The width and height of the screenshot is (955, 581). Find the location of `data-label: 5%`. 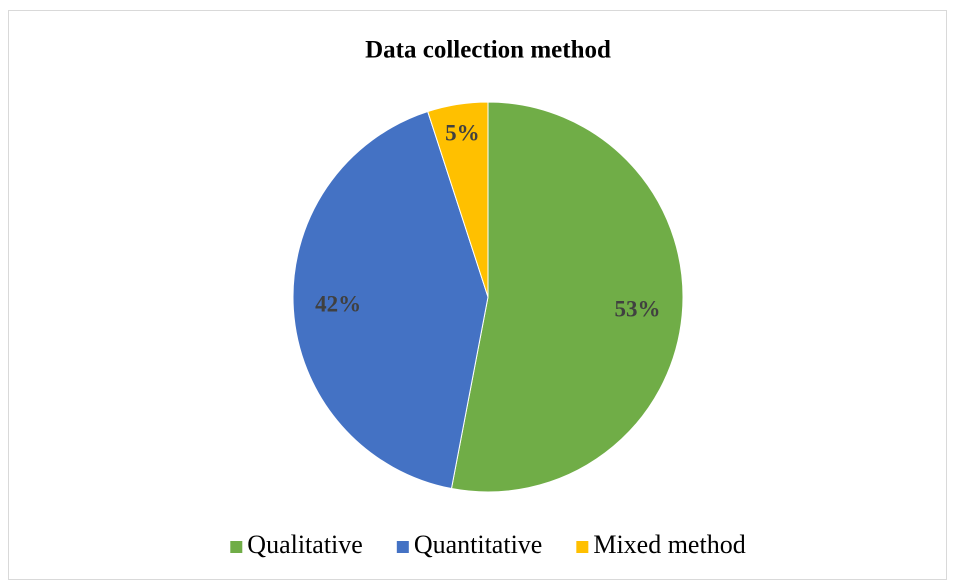

data-label: 5% is located at coordinates (462, 132).